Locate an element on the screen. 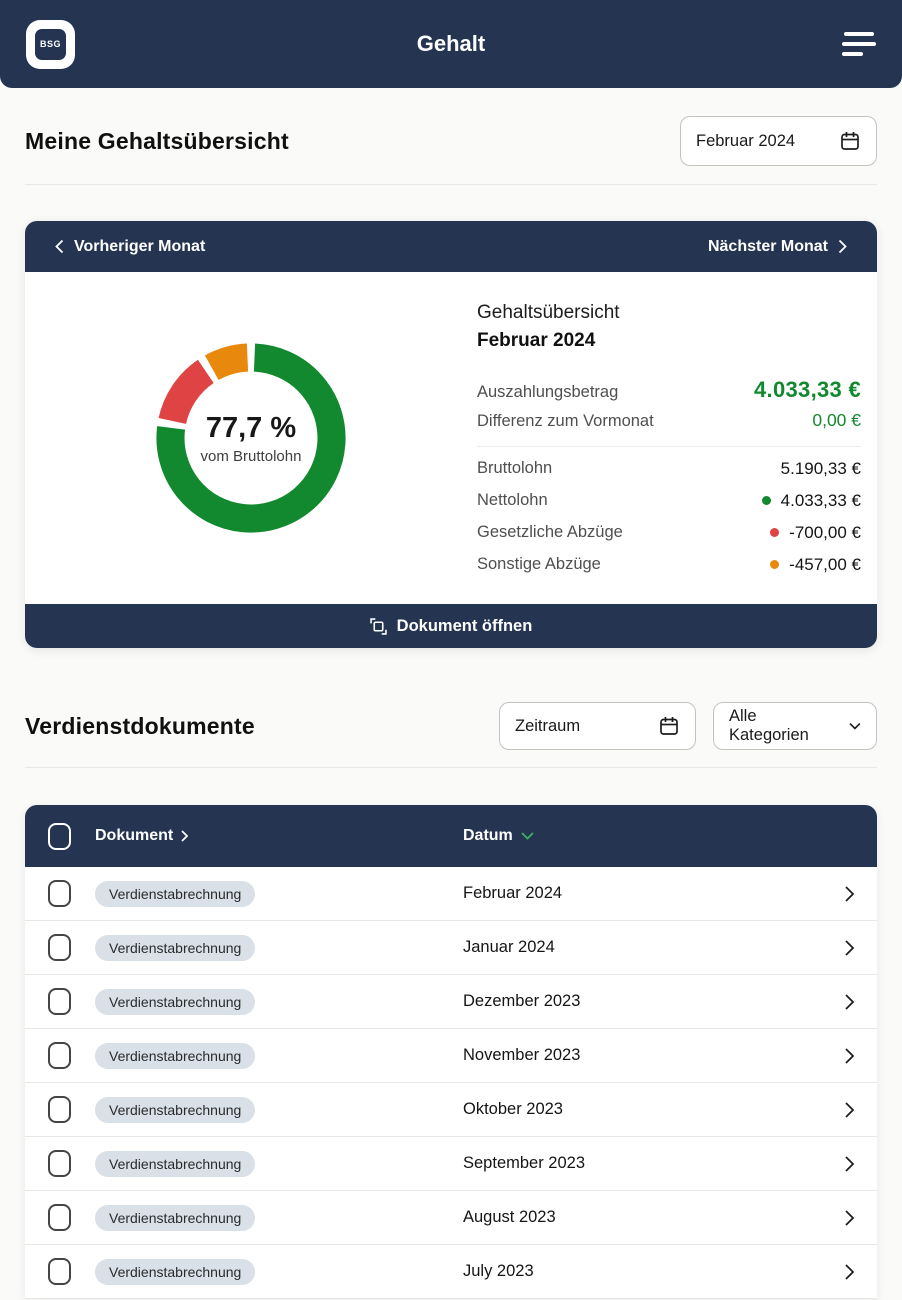 The width and height of the screenshot is (902, 1300). table-header: Dokument Datum is located at coordinates (451, 836).